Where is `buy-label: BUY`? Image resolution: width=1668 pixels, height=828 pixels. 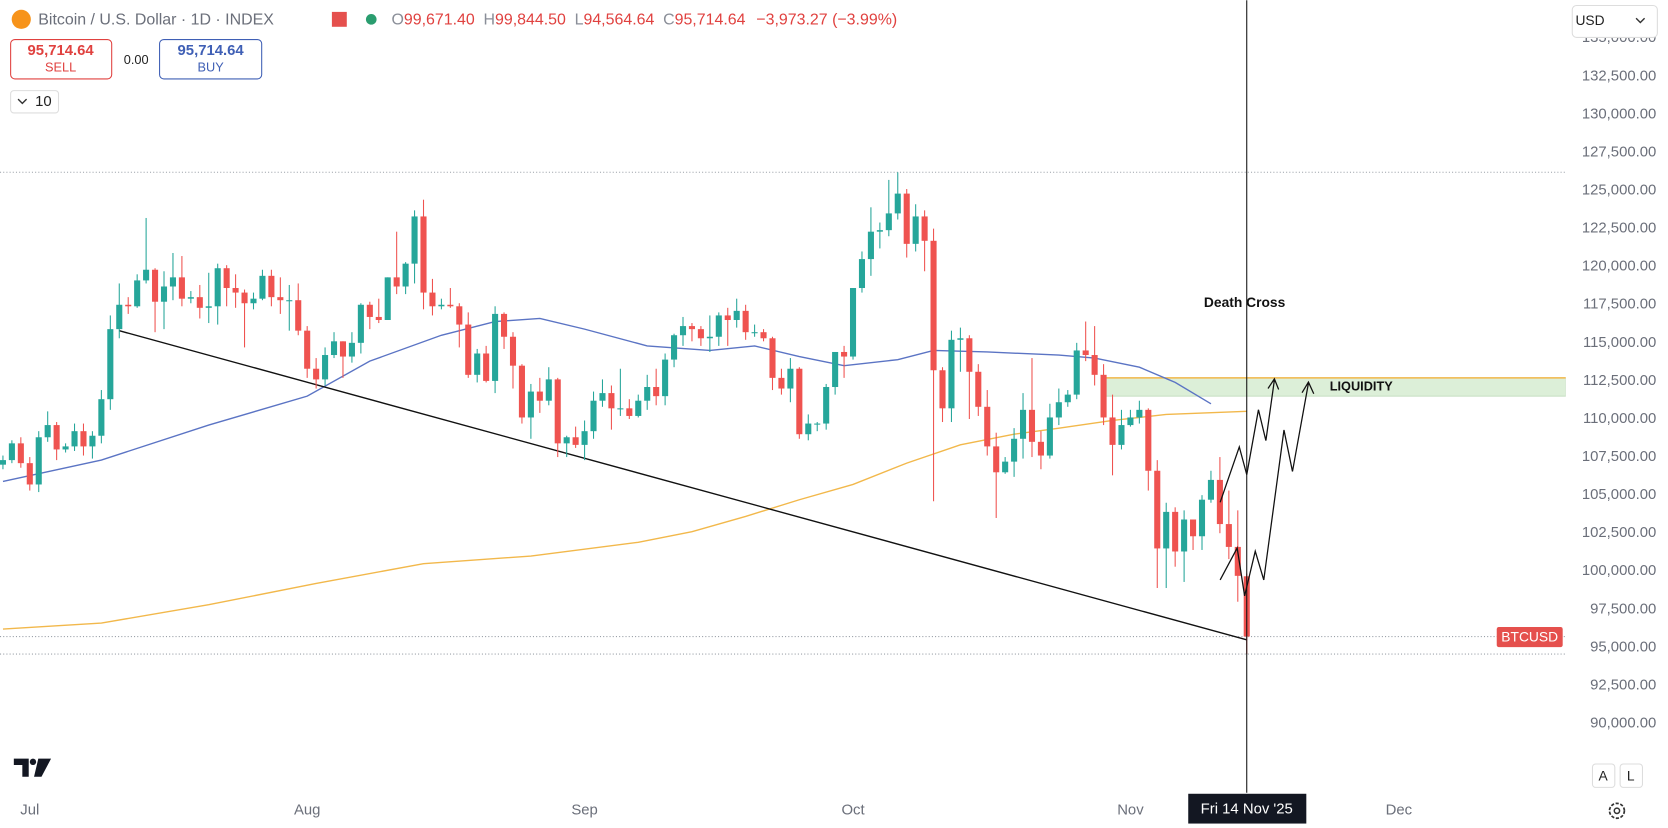 buy-label: BUY is located at coordinates (211, 67).